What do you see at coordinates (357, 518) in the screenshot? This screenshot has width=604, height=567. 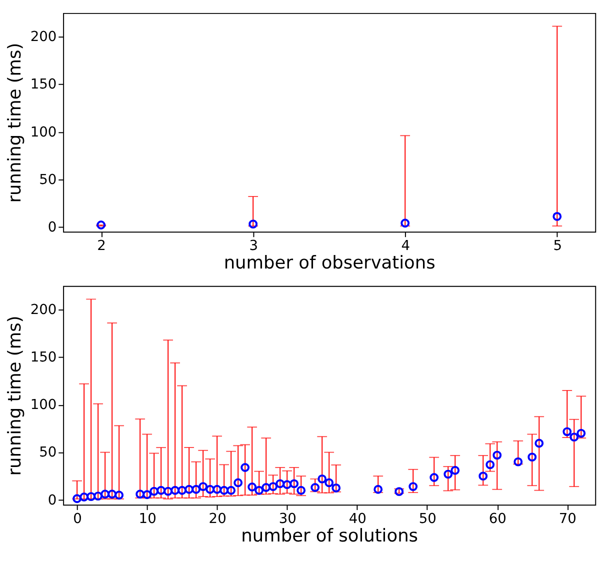 I see `x-tick-label: 40` at bounding box center [357, 518].